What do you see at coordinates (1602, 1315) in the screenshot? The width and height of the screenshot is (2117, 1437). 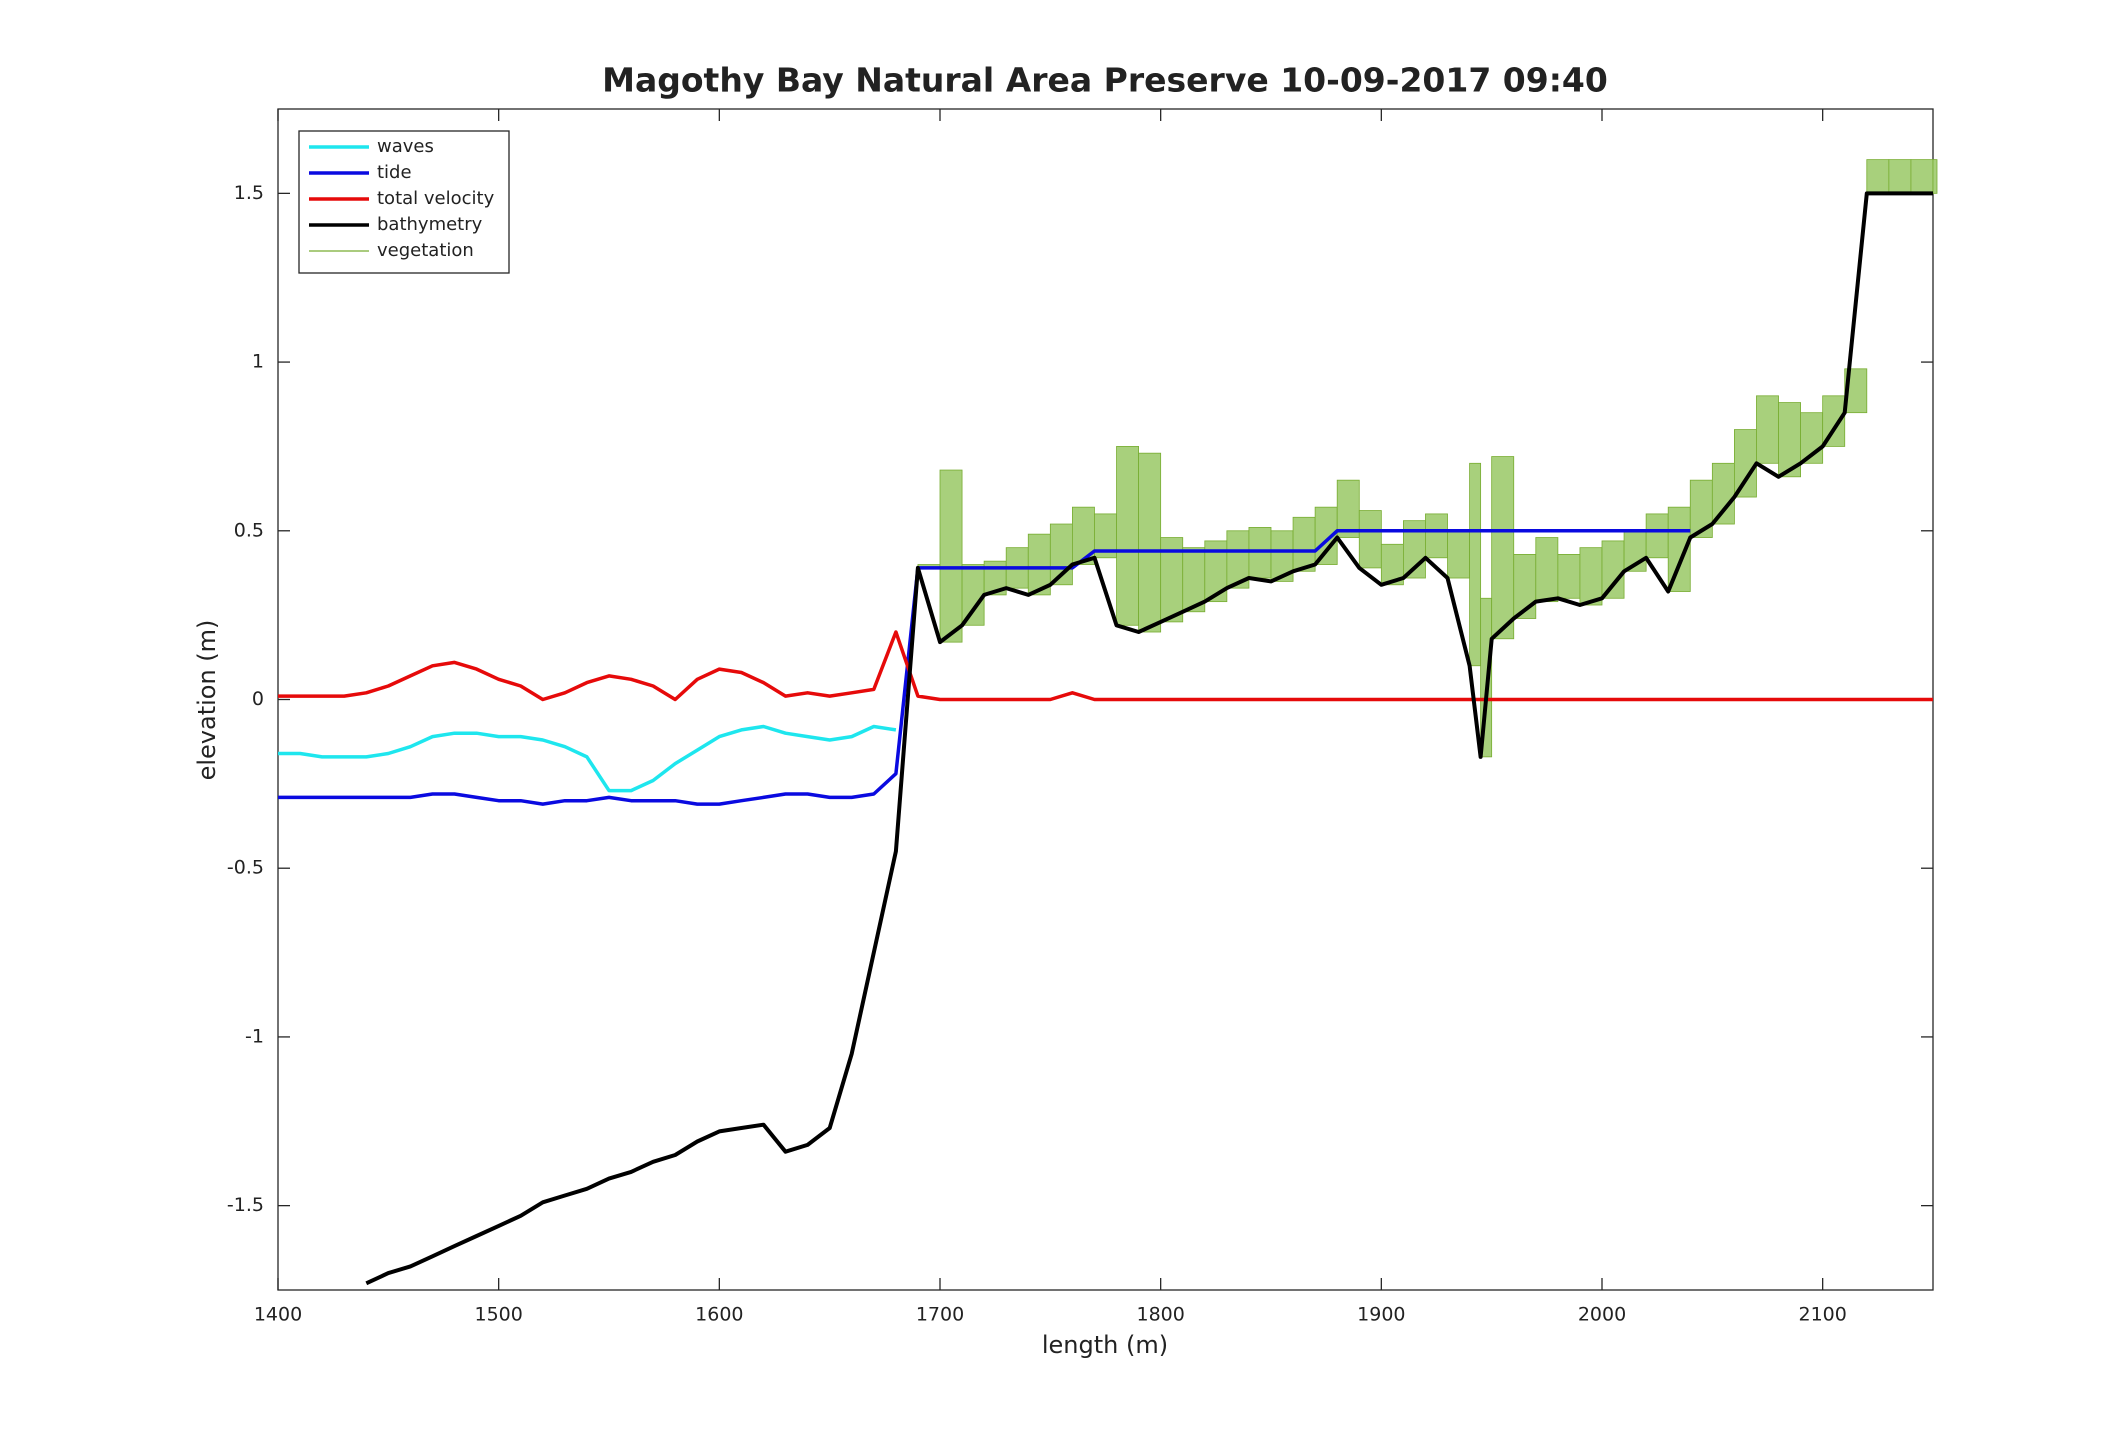 I see `x-tick-label: 2000` at bounding box center [1602, 1315].